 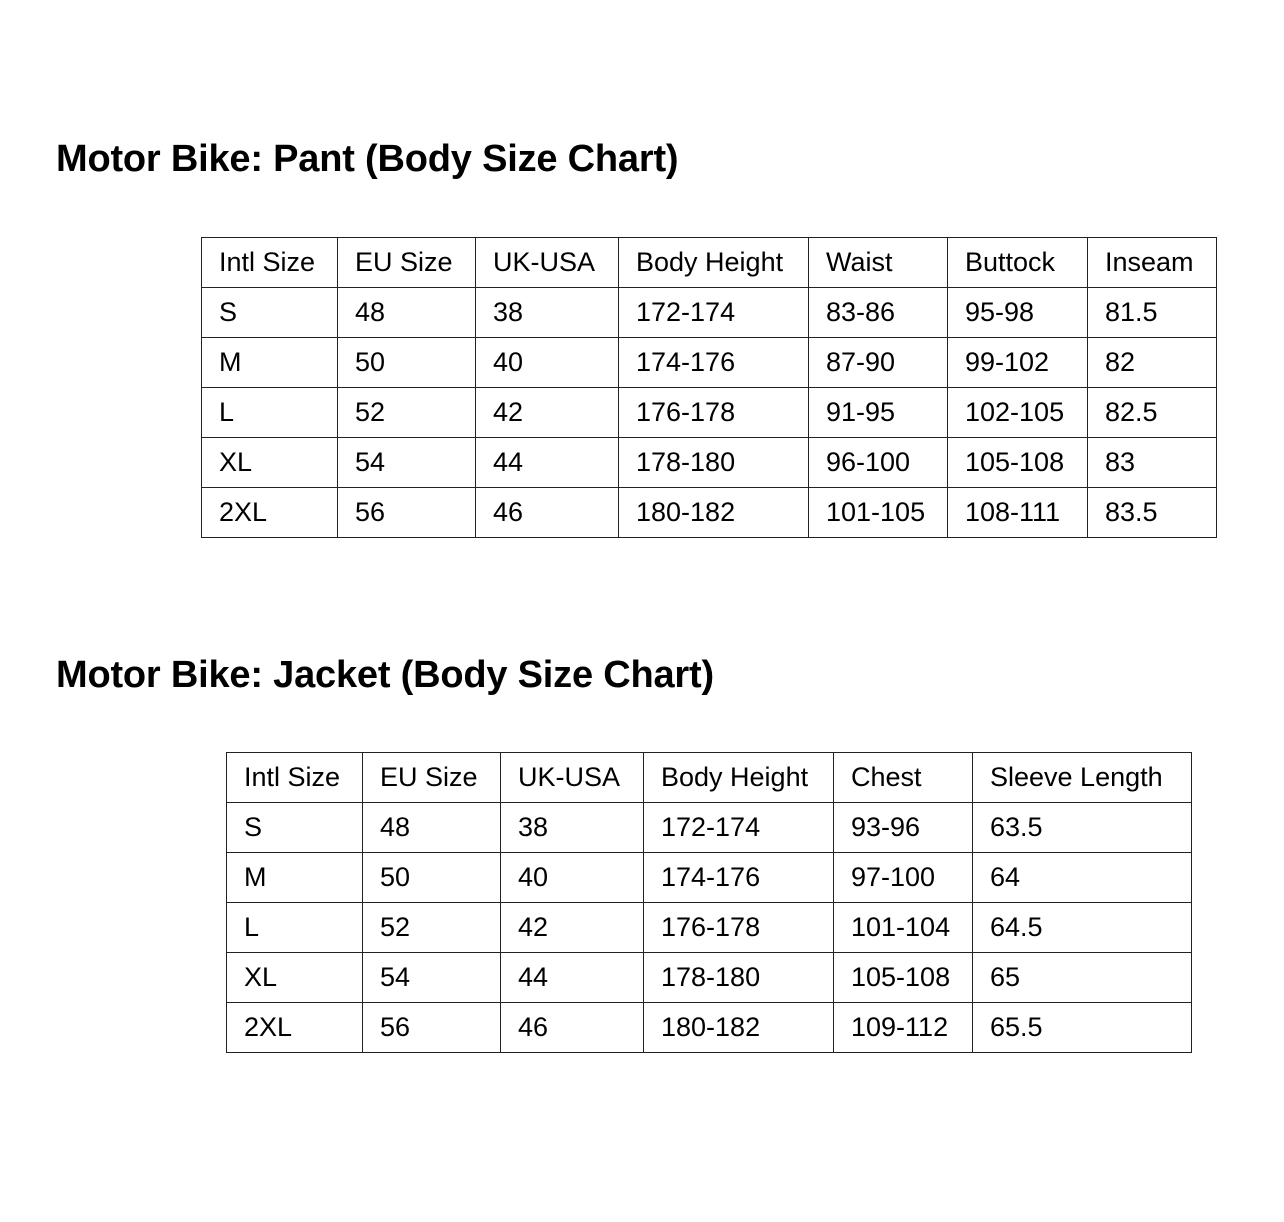 I want to click on table-row: M 50 40 174-176 87-90 99-102 82, so click(x=709, y=362).